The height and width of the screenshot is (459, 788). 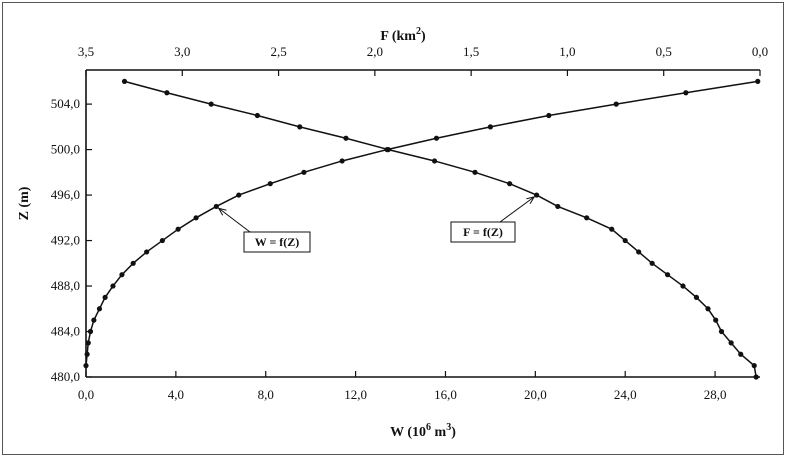 I want to click on annotation-label: W = f(Z), so click(x=277, y=242).